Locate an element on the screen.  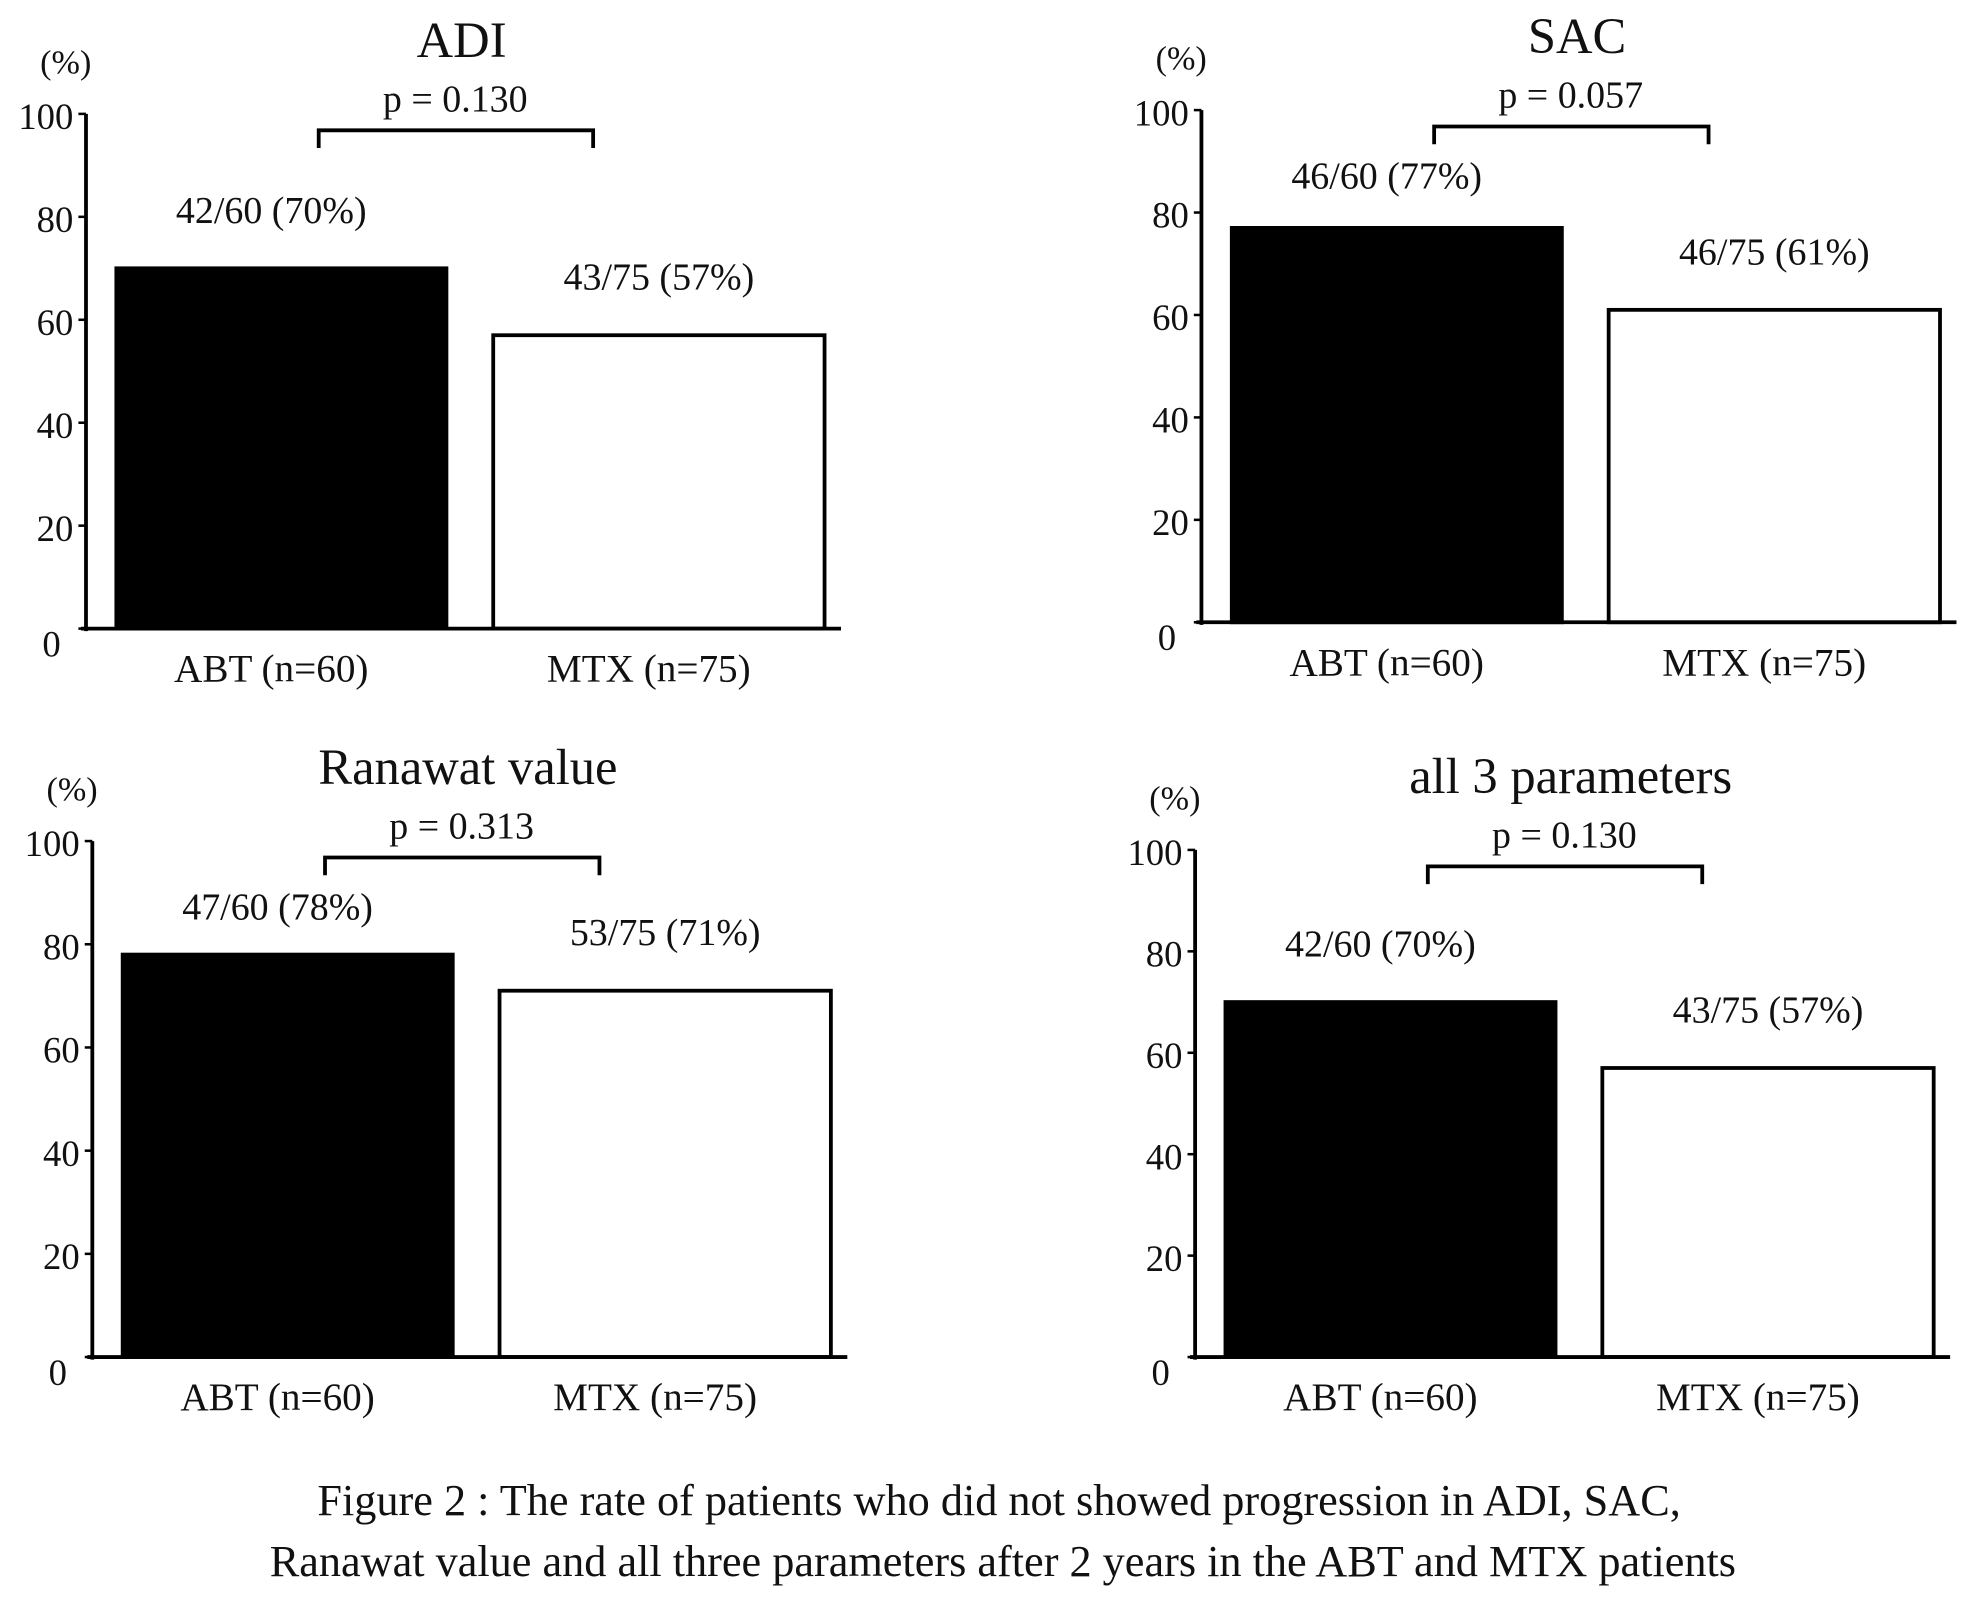
data-label: 46/60 (77%) is located at coordinates (1386, 177).